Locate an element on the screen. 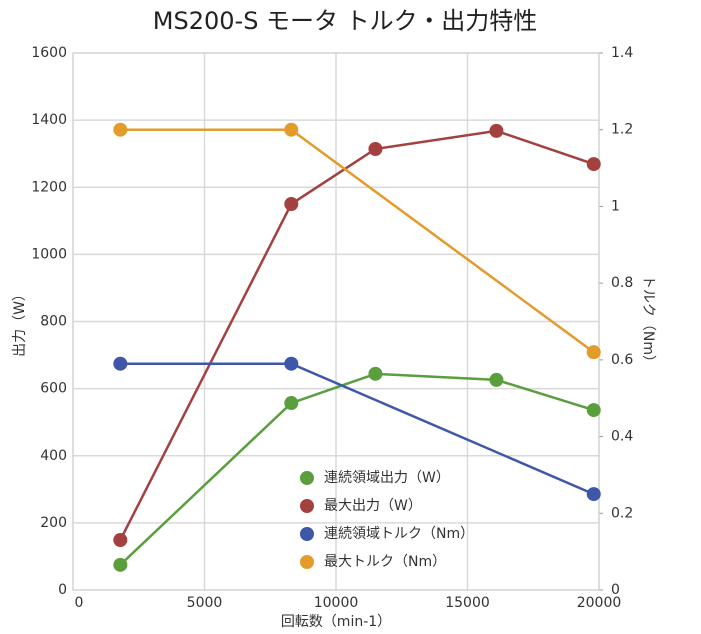 The image size is (701, 634). y-tick-label: 600 is located at coordinates (53, 389).